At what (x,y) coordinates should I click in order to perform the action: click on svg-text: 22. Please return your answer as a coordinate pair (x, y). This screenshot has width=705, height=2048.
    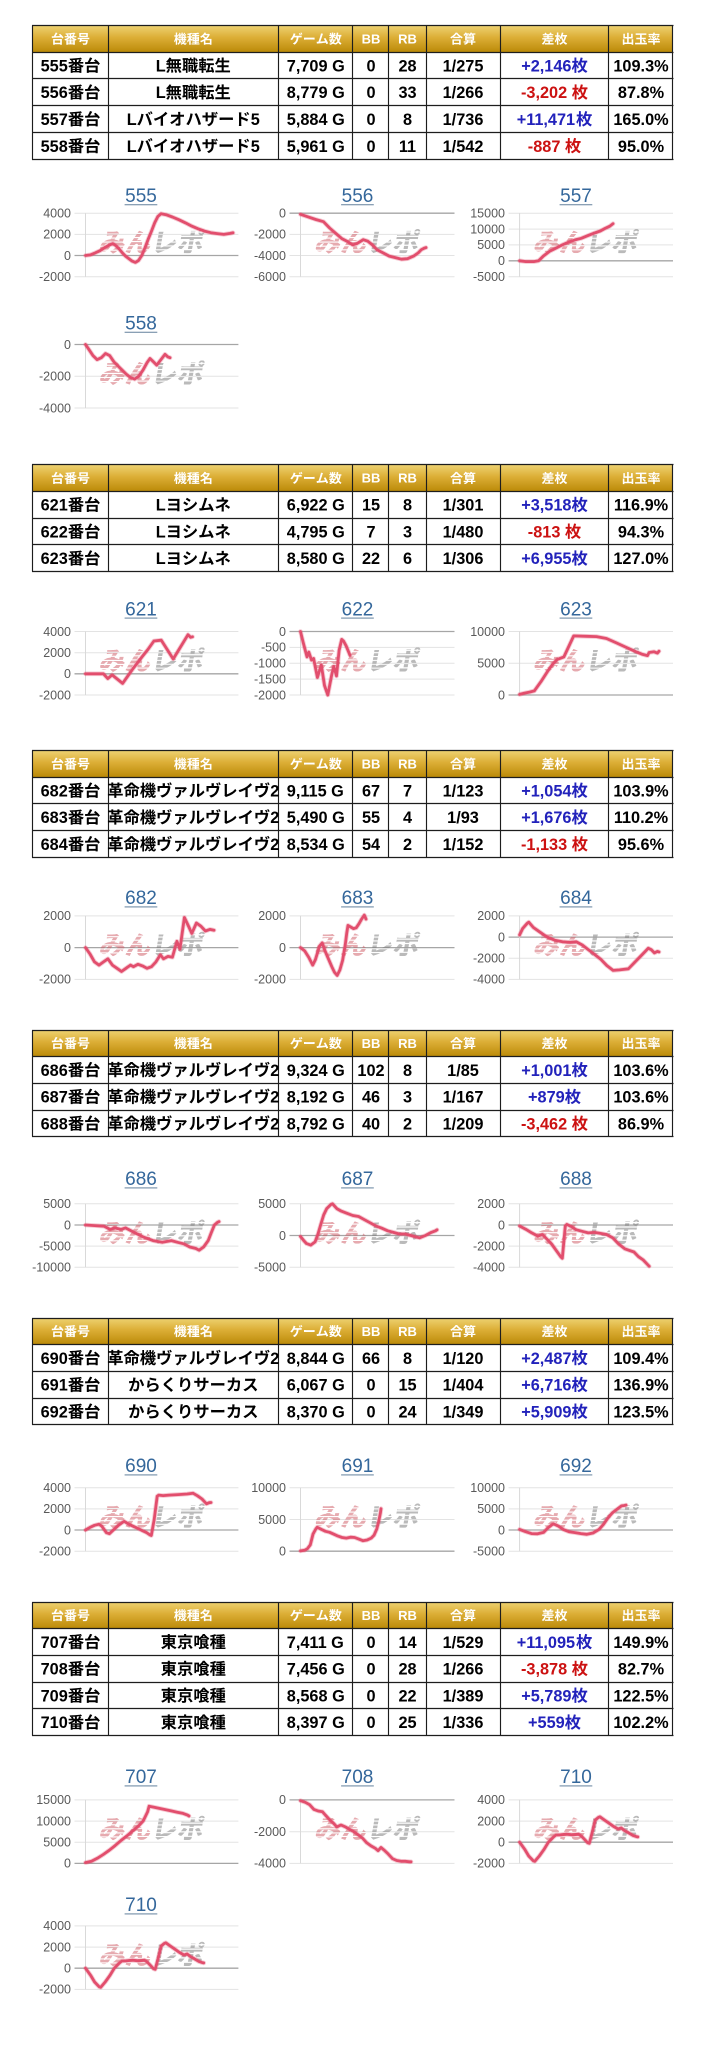
    Looking at the image, I should click on (371, 559).